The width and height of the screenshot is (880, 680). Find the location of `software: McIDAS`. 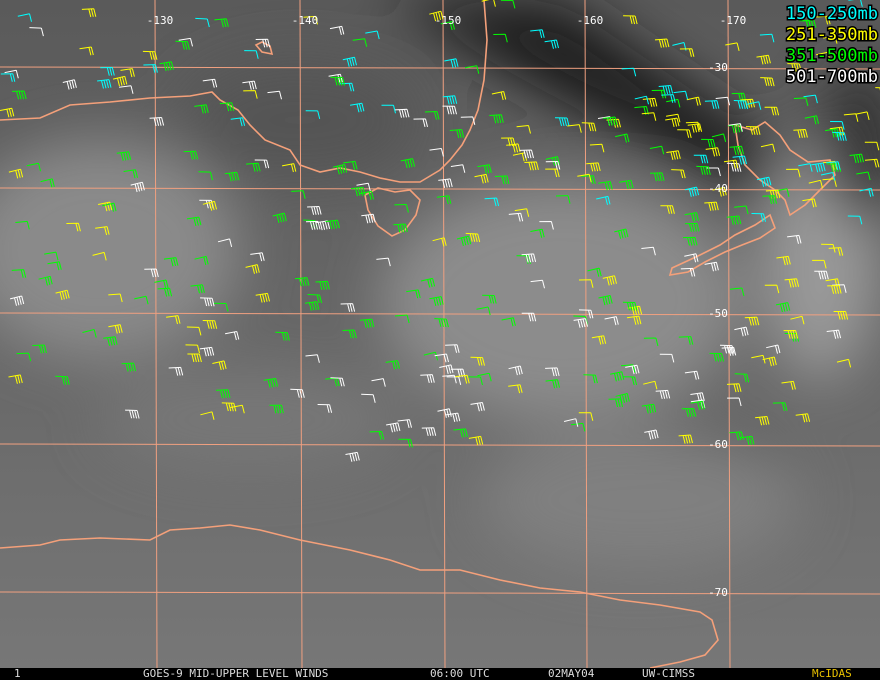

software: McIDAS is located at coordinates (832, 673).